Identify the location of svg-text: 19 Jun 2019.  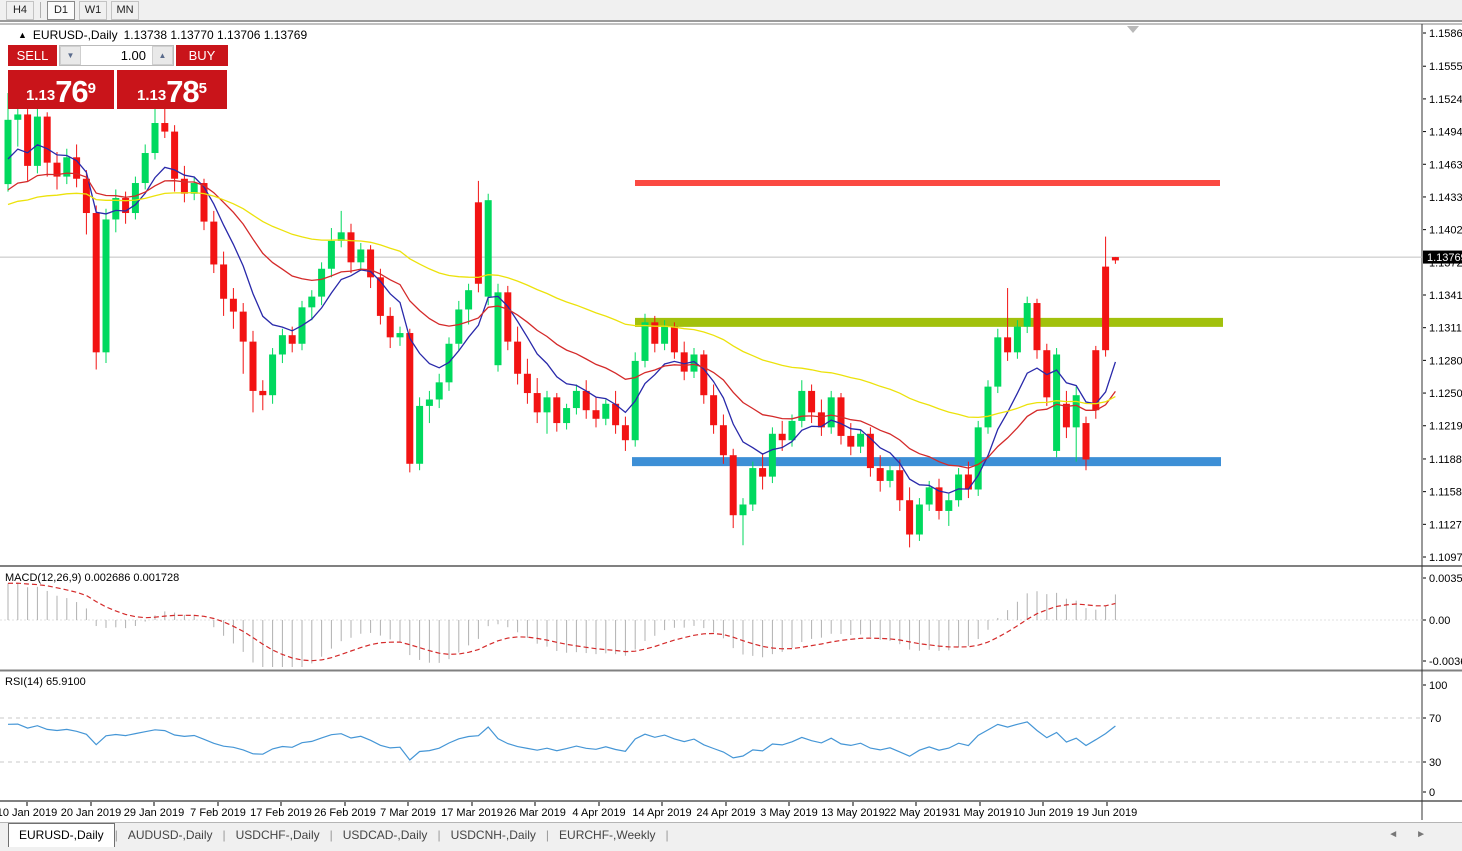
(1107, 813).